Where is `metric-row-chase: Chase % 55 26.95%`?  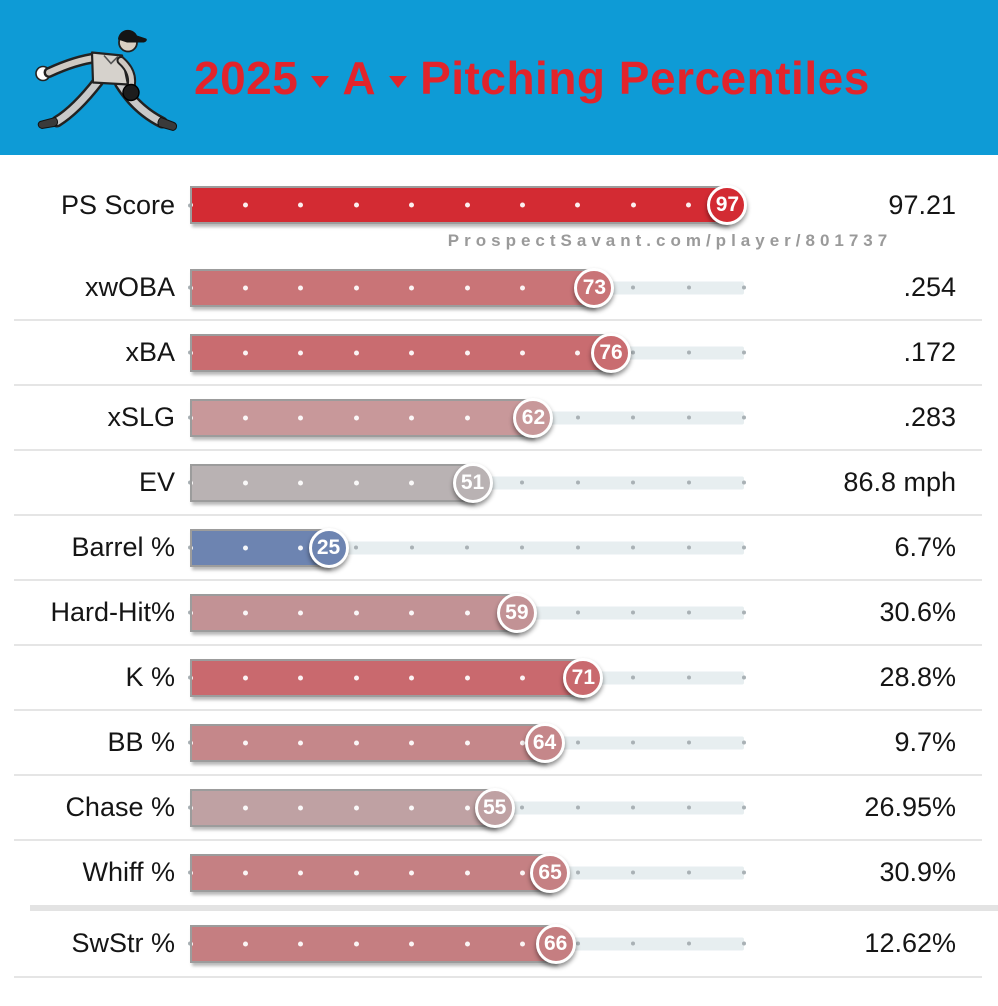 metric-row-chase: Chase % 55 26.95% is located at coordinates (499, 807).